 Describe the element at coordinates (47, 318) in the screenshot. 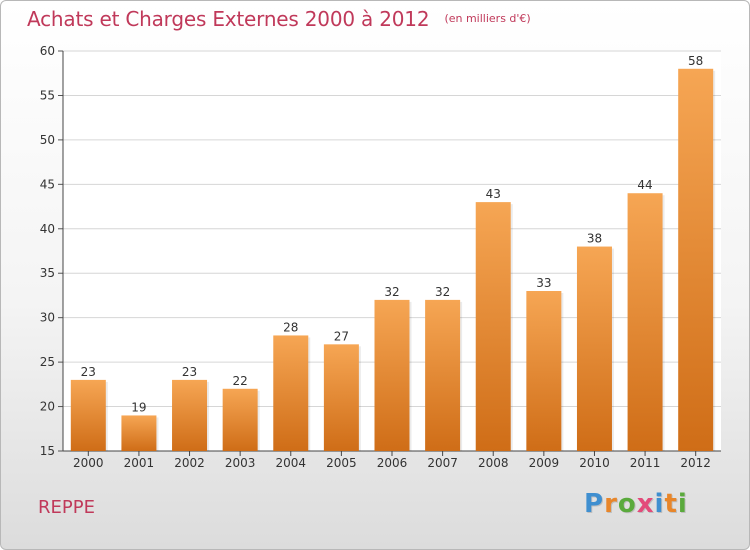

I see `y-tick-label: 30` at that location.